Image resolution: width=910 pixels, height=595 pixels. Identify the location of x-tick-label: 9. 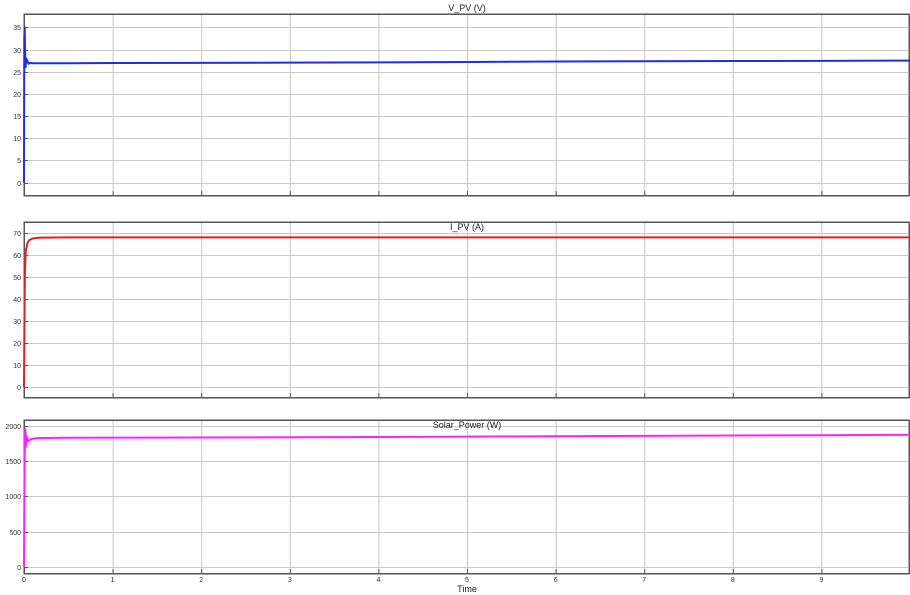
(821, 580).